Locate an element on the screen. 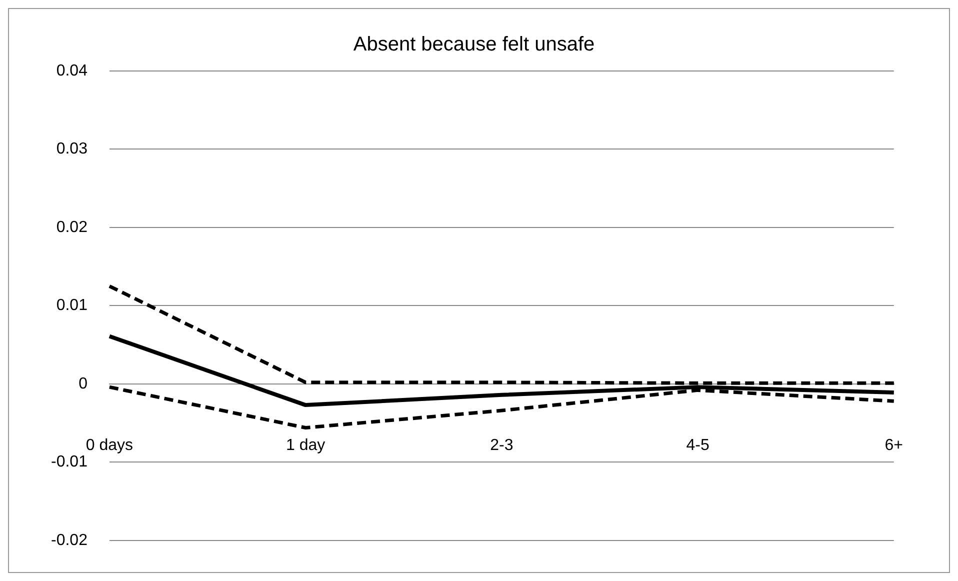  y-tick-label: 0.03 is located at coordinates (72, 149).